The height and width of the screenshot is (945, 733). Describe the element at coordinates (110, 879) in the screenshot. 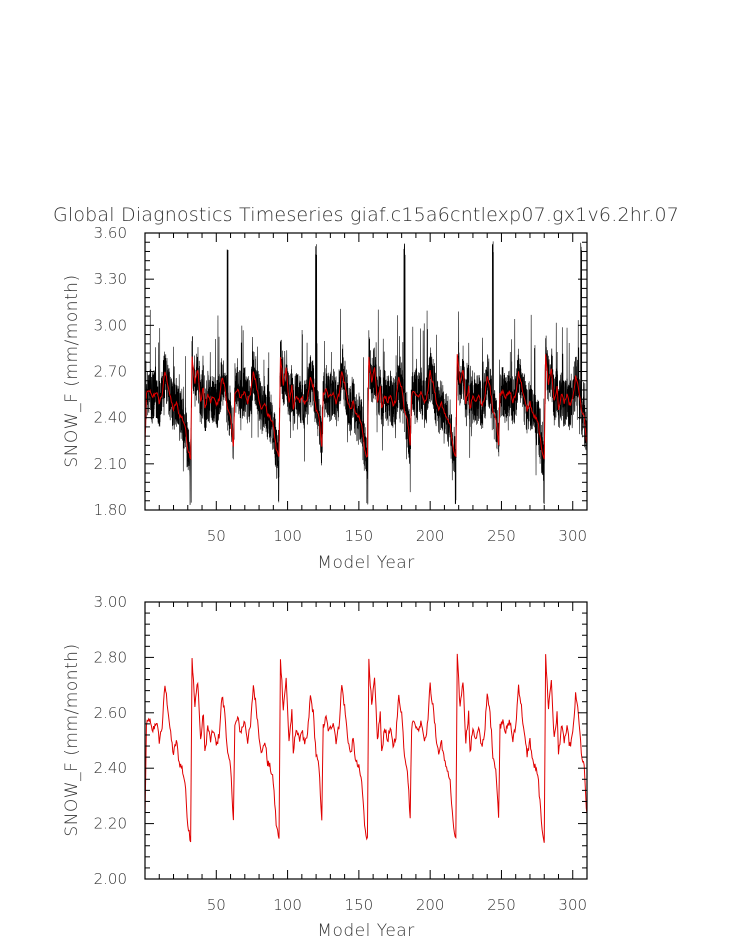

I see `y-tick-label: 2.00` at that location.